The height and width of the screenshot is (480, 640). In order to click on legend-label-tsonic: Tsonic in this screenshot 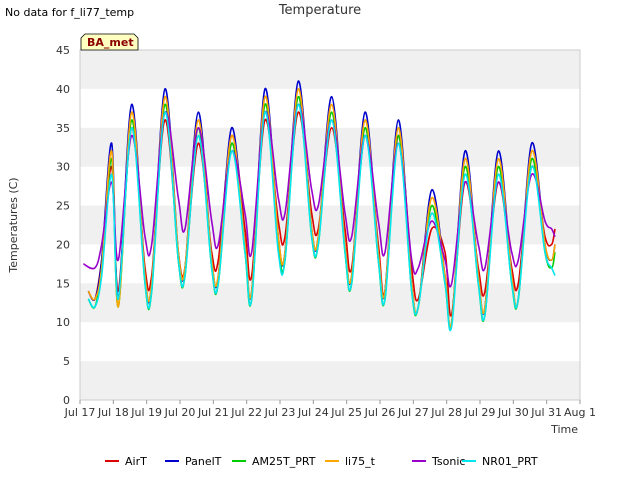, I will do `click(448, 461)`.